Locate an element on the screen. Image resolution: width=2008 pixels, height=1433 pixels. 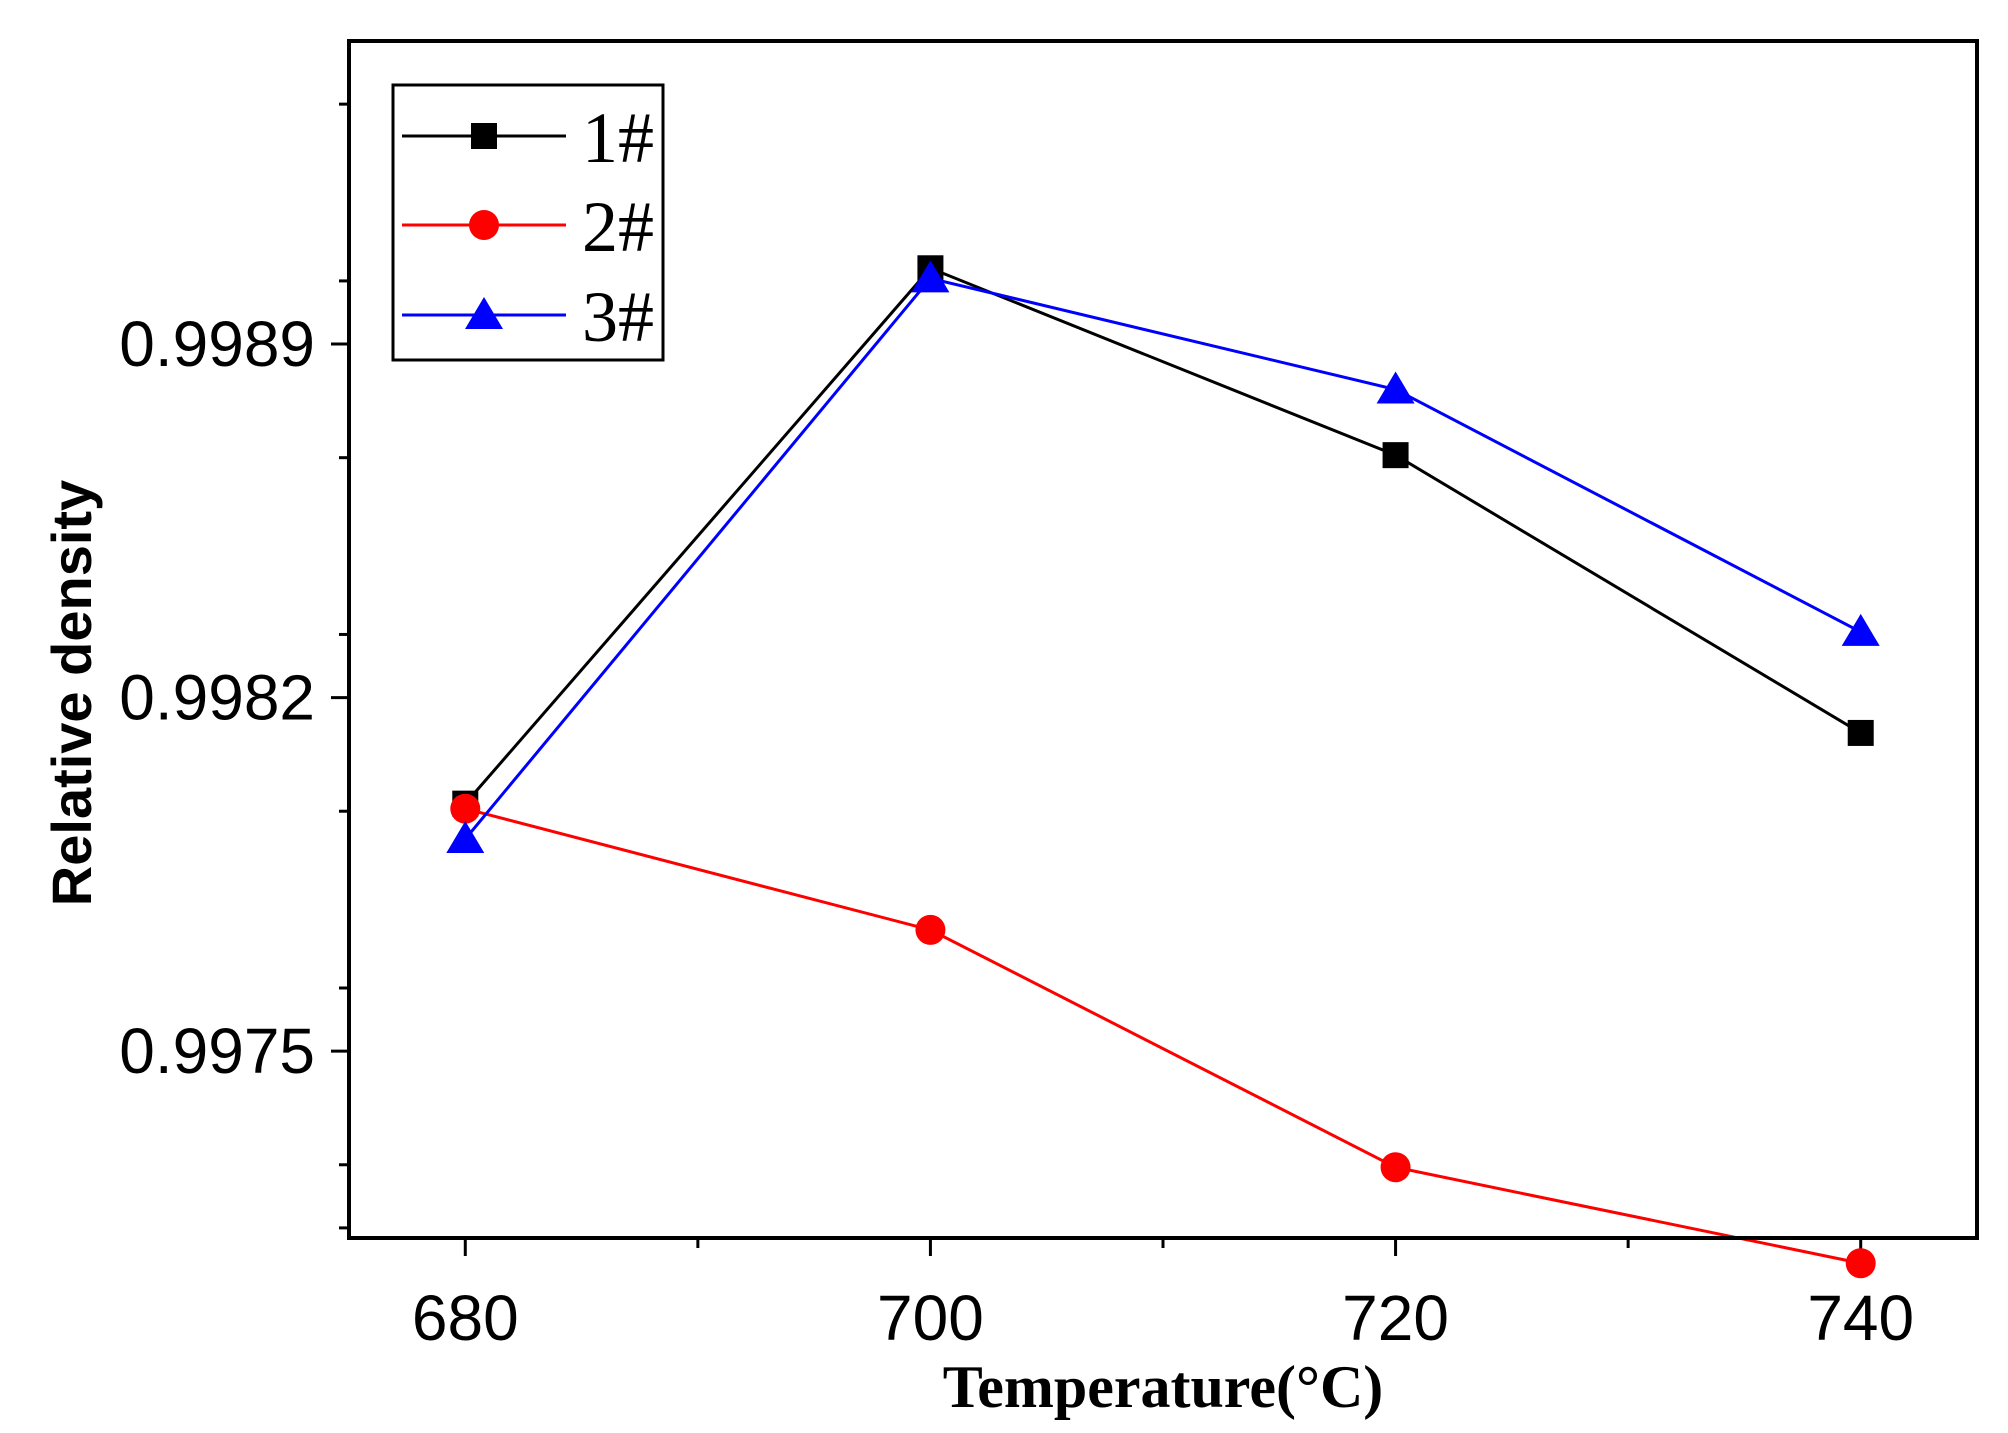
x-tick-label: 720 is located at coordinates (1395, 1318).